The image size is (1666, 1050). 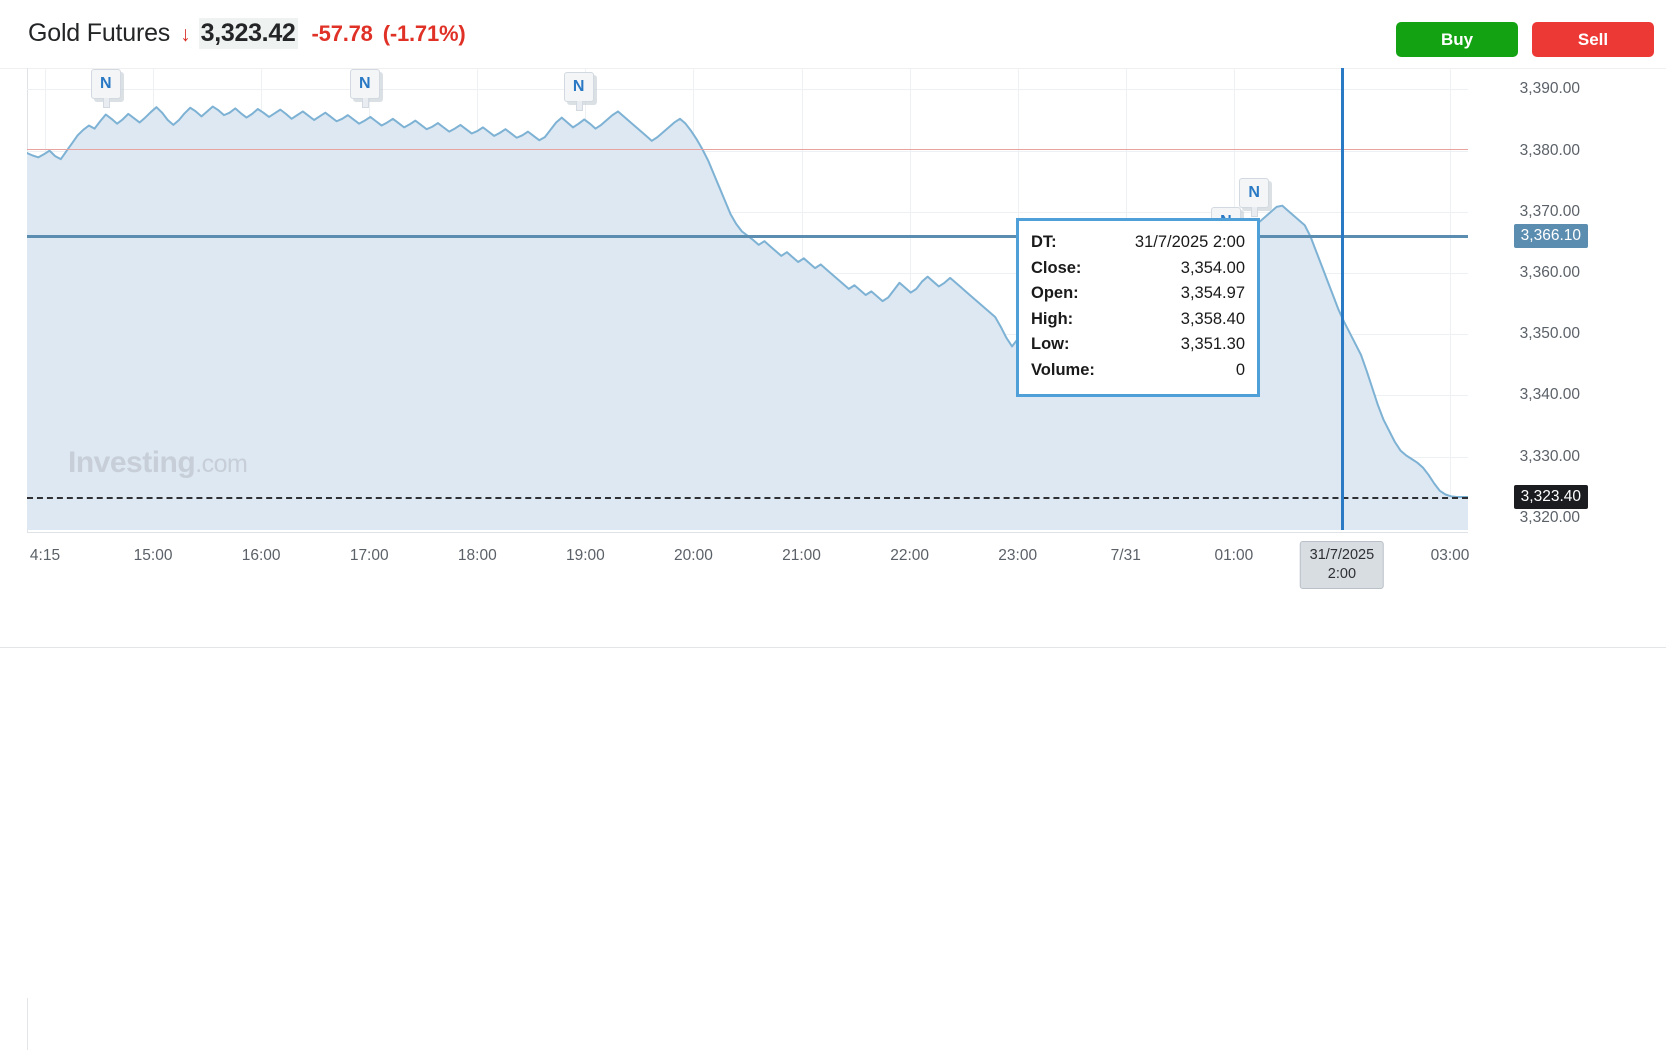 What do you see at coordinates (1055, 293) in the screenshot?
I see `tooltip-label-open: Open:` at bounding box center [1055, 293].